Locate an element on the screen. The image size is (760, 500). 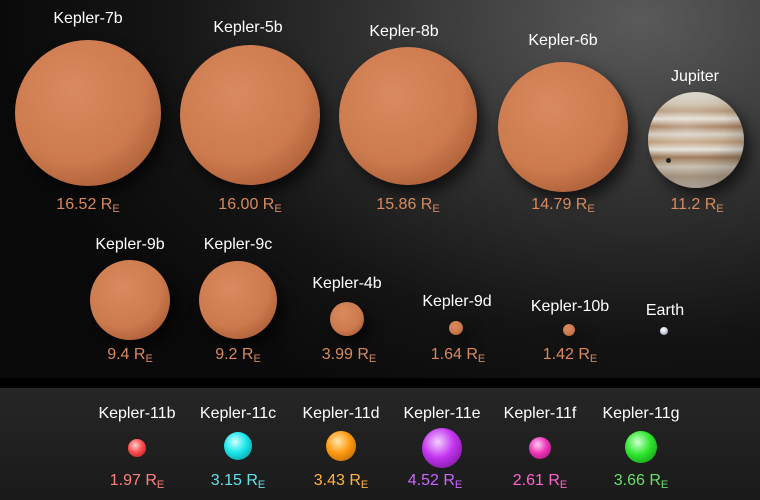
radius-label-kepler-9d: 1.64 RE is located at coordinates (458, 355).